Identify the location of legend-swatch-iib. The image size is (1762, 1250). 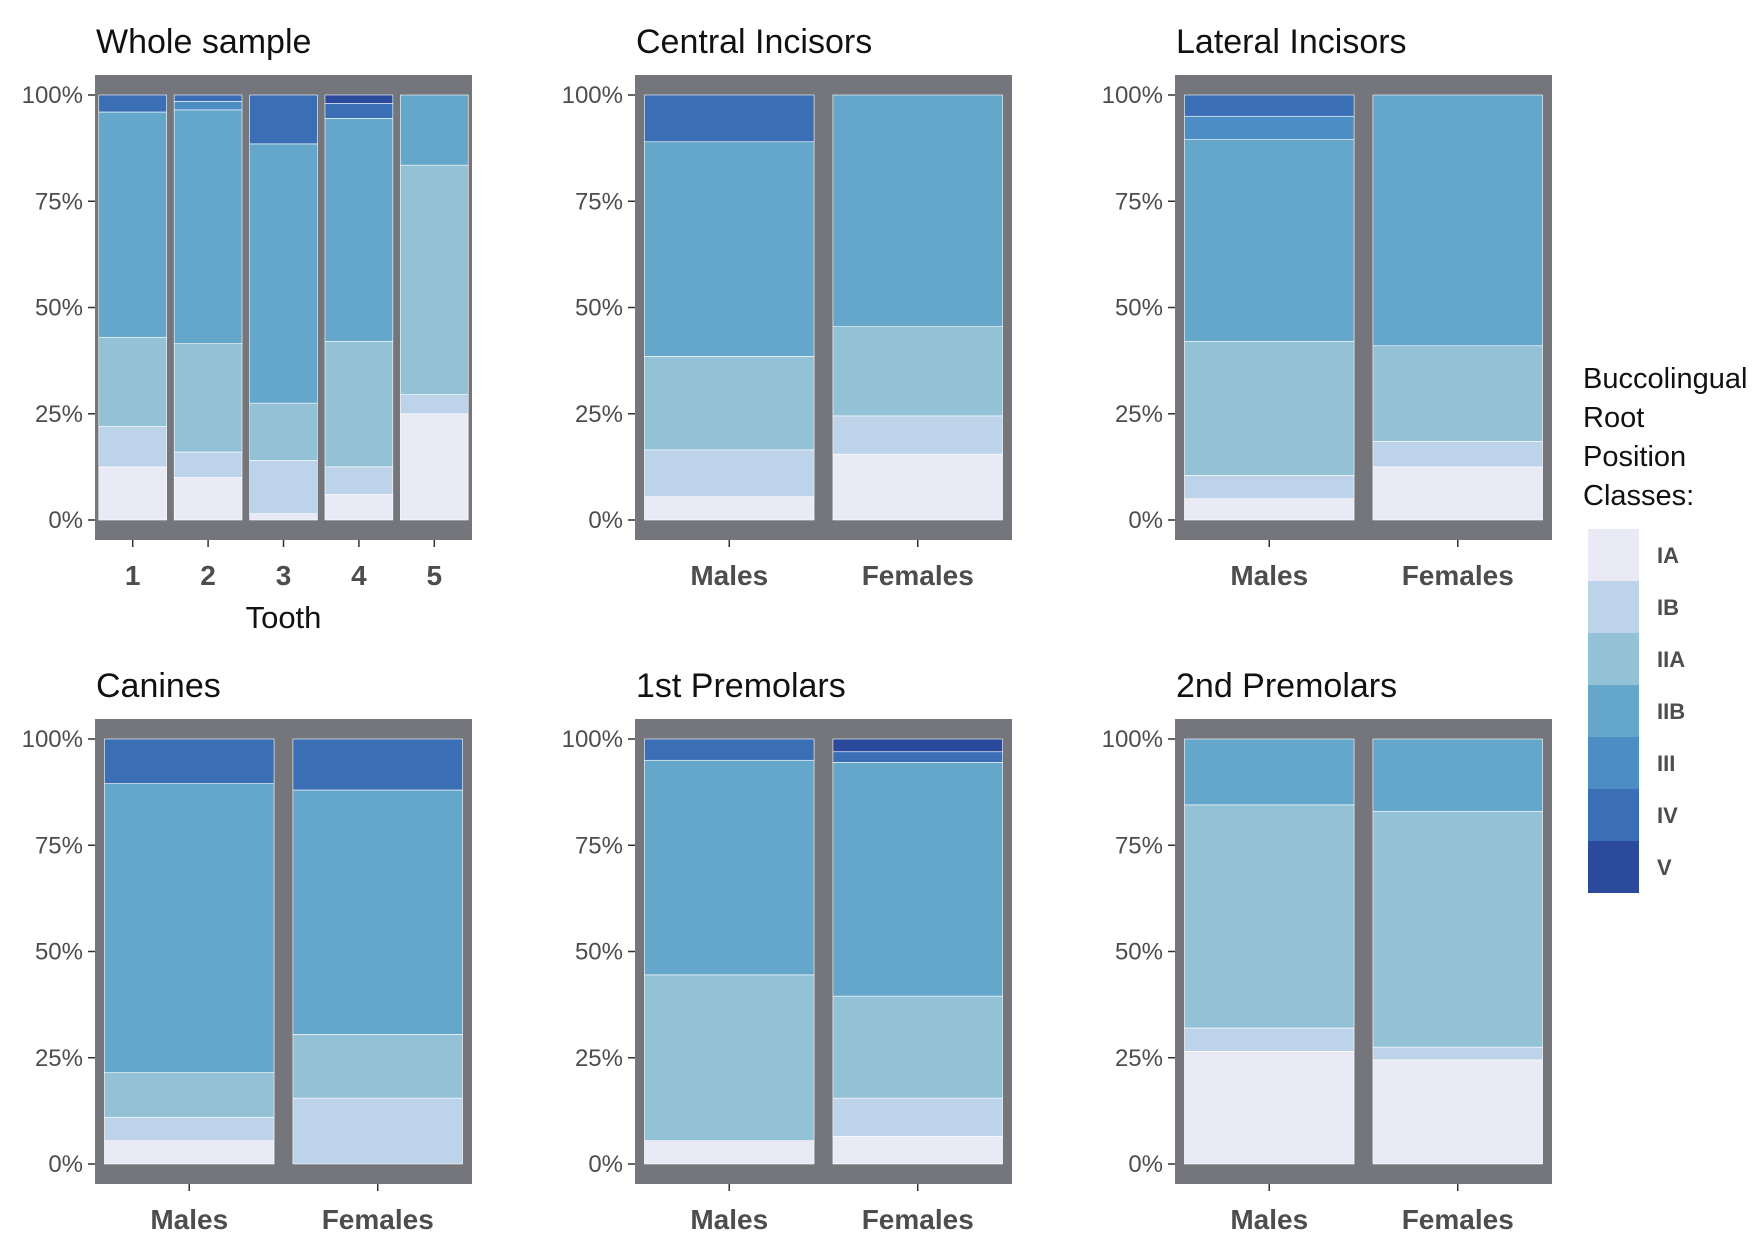
(1613, 711).